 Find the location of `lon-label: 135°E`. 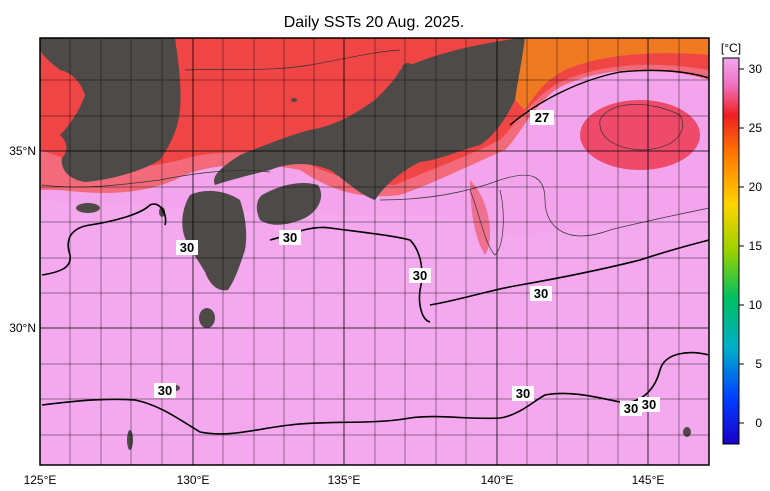

lon-label: 135°E is located at coordinates (344, 480).